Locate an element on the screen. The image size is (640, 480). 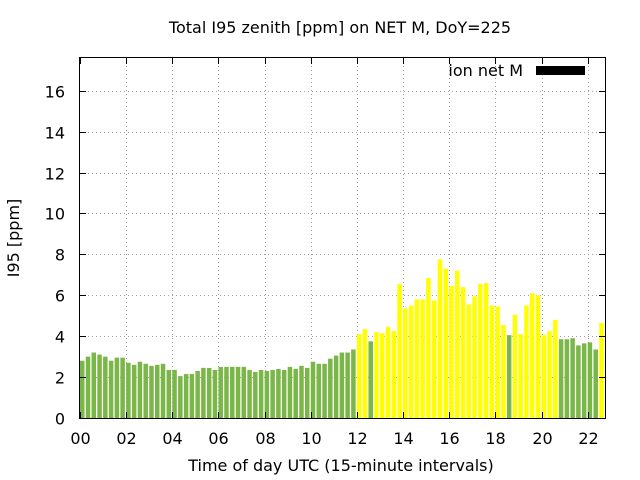
x-tick-label: 12 is located at coordinates (357, 438).